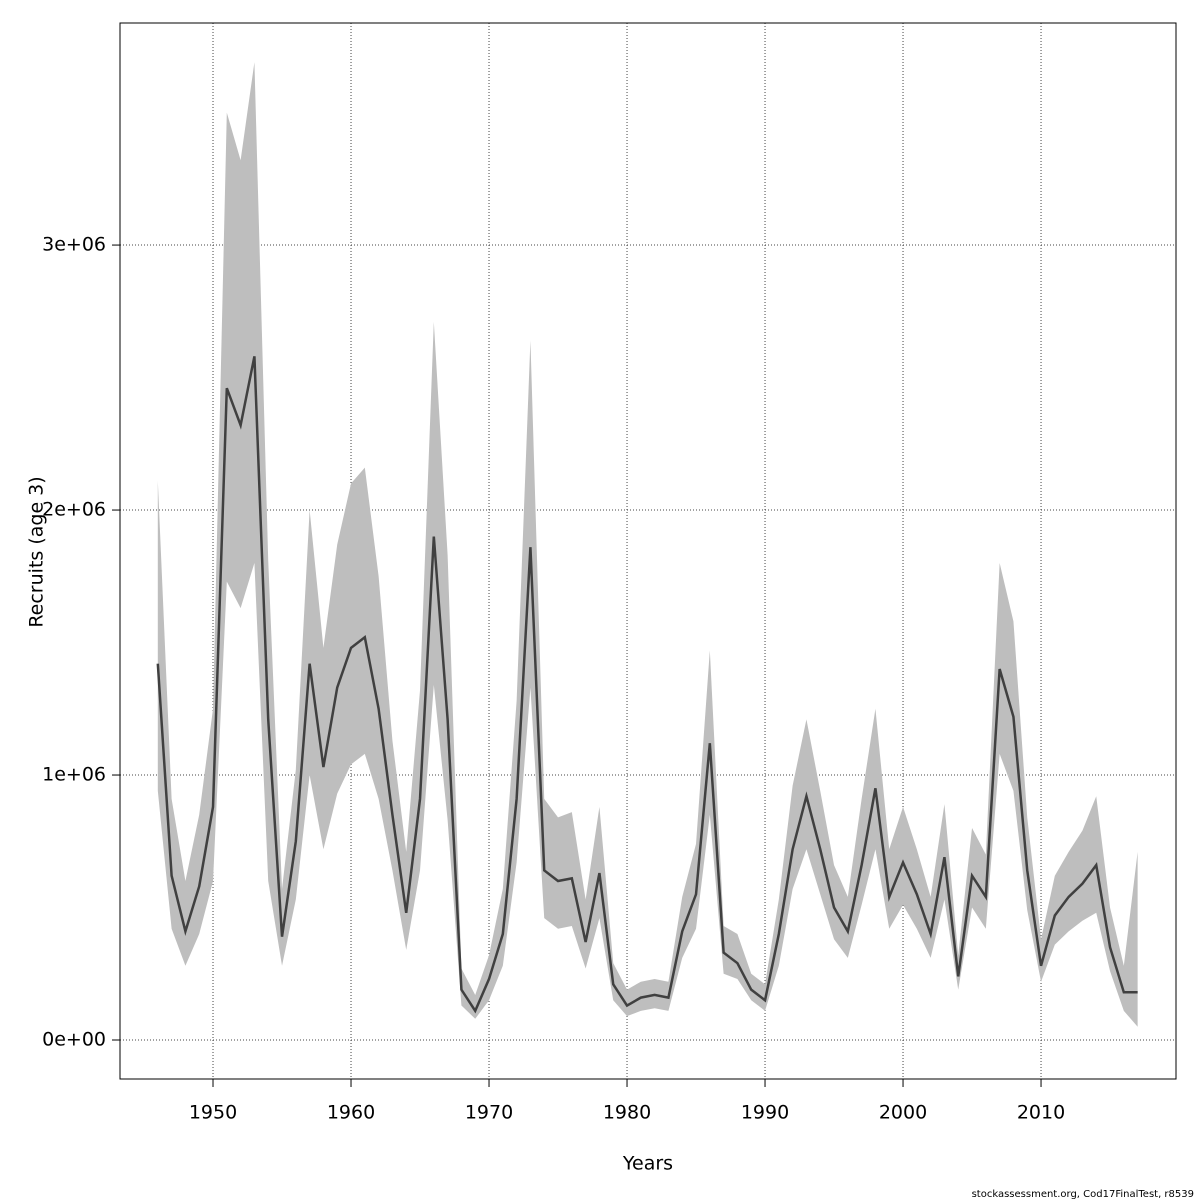 This screenshot has height=1204, width=1200. What do you see at coordinates (1041, 1113) in the screenshot?
I see `x-tick-label: 2010` at bounding box center [1041, 1113].